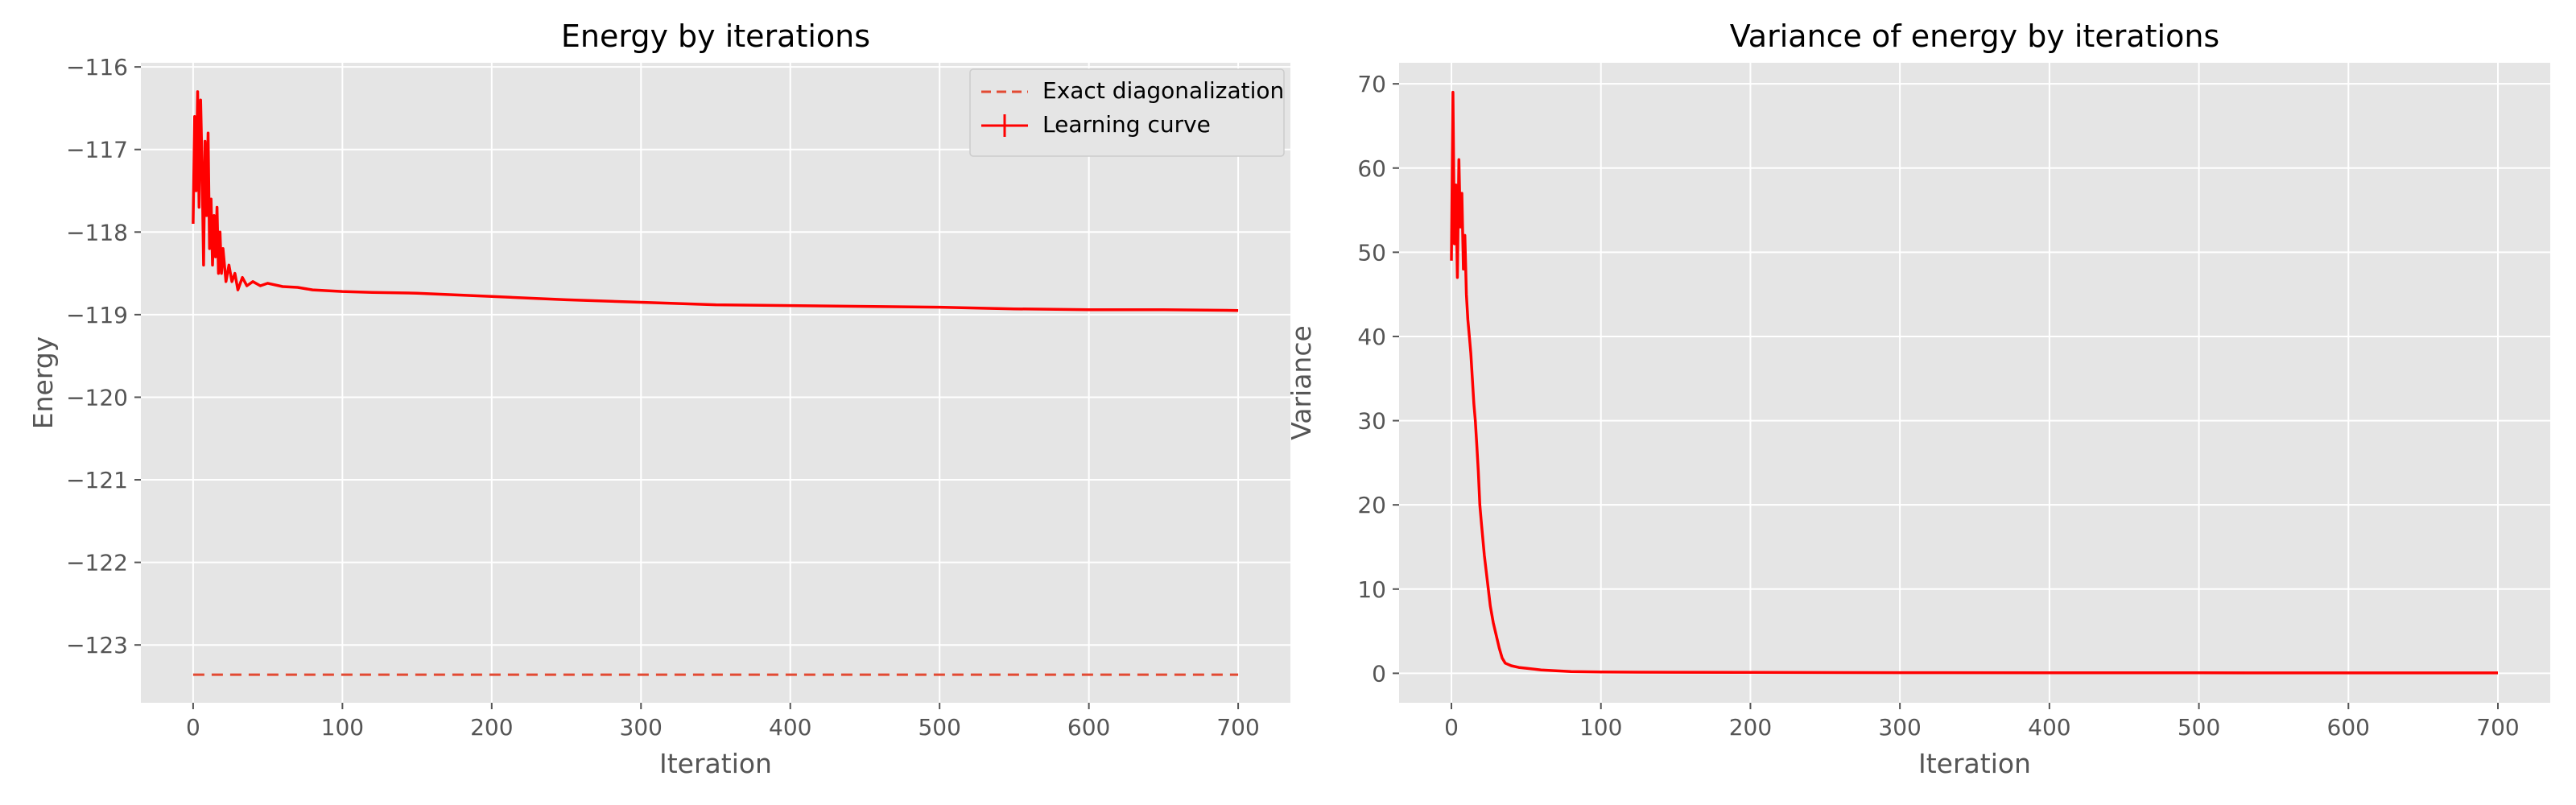 The height and width of the screenshot is (805, 2576). What do you see at coordinates (97, 232) in the screenshot?
I see `y-tick-label: −118` at bounding box center [97, 232].